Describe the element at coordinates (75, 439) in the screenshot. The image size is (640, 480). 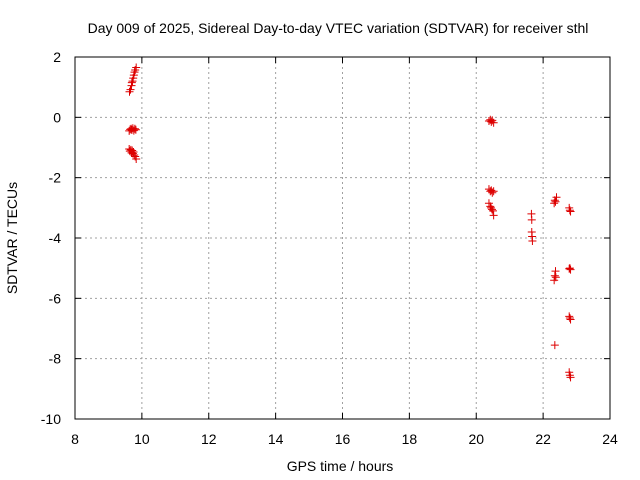
I see `x-tick-label: 8` at that location.